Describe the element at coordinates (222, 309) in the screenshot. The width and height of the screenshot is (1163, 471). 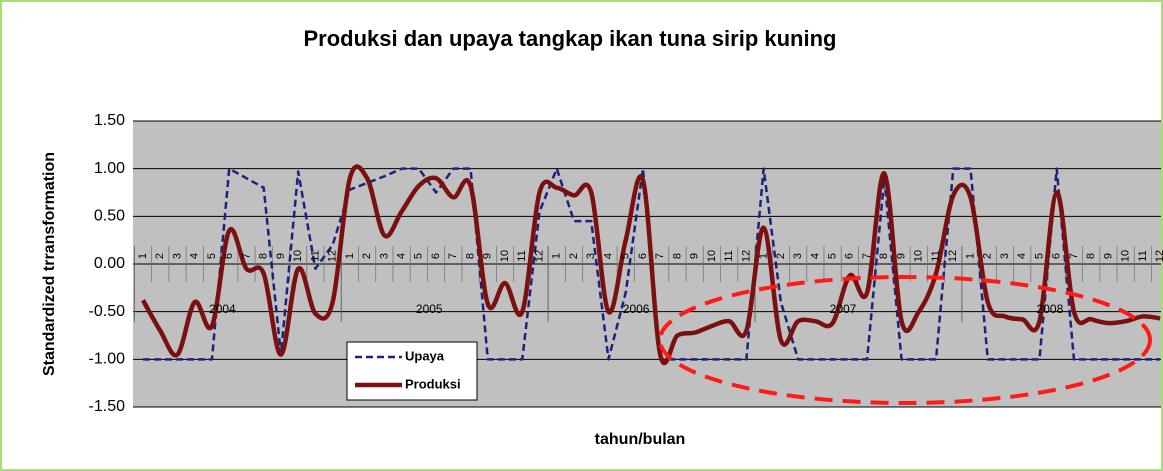
I see `year-label: 2004` at that location.